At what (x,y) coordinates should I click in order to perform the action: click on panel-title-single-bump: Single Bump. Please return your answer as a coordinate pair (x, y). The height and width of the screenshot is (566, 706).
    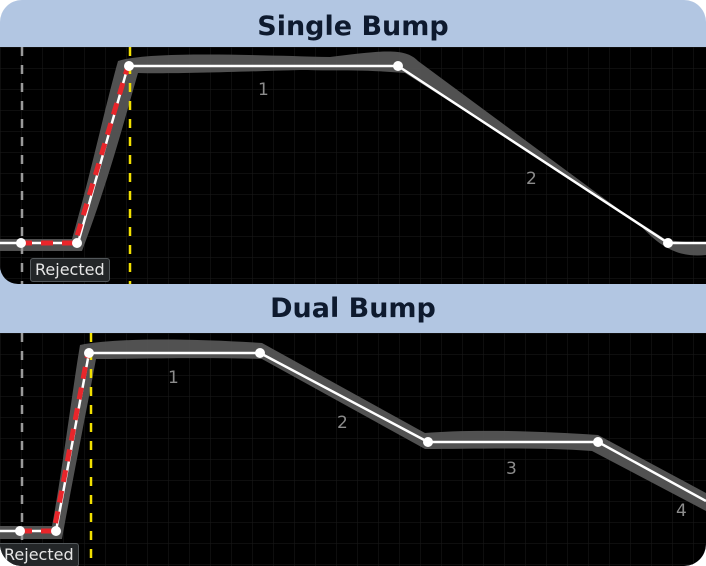
    Looking at the image, I should click on (353, 26).